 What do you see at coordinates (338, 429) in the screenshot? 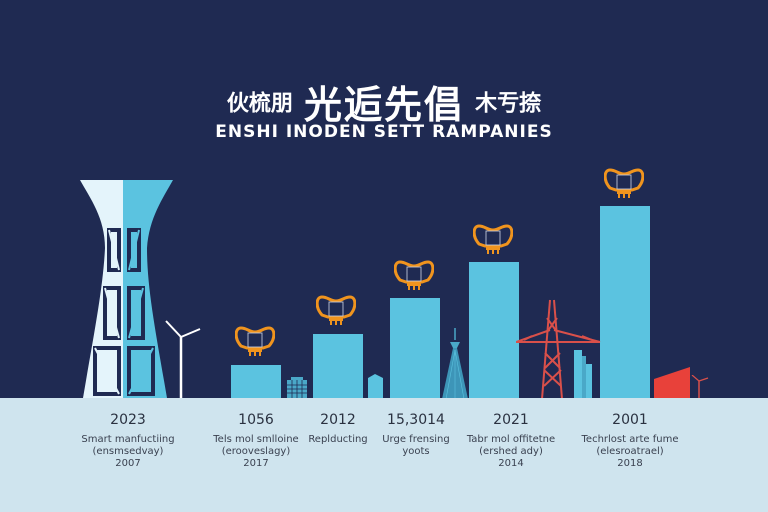
I see `label-group-3: 2012 Replducting` at bounding box center [338, 429].